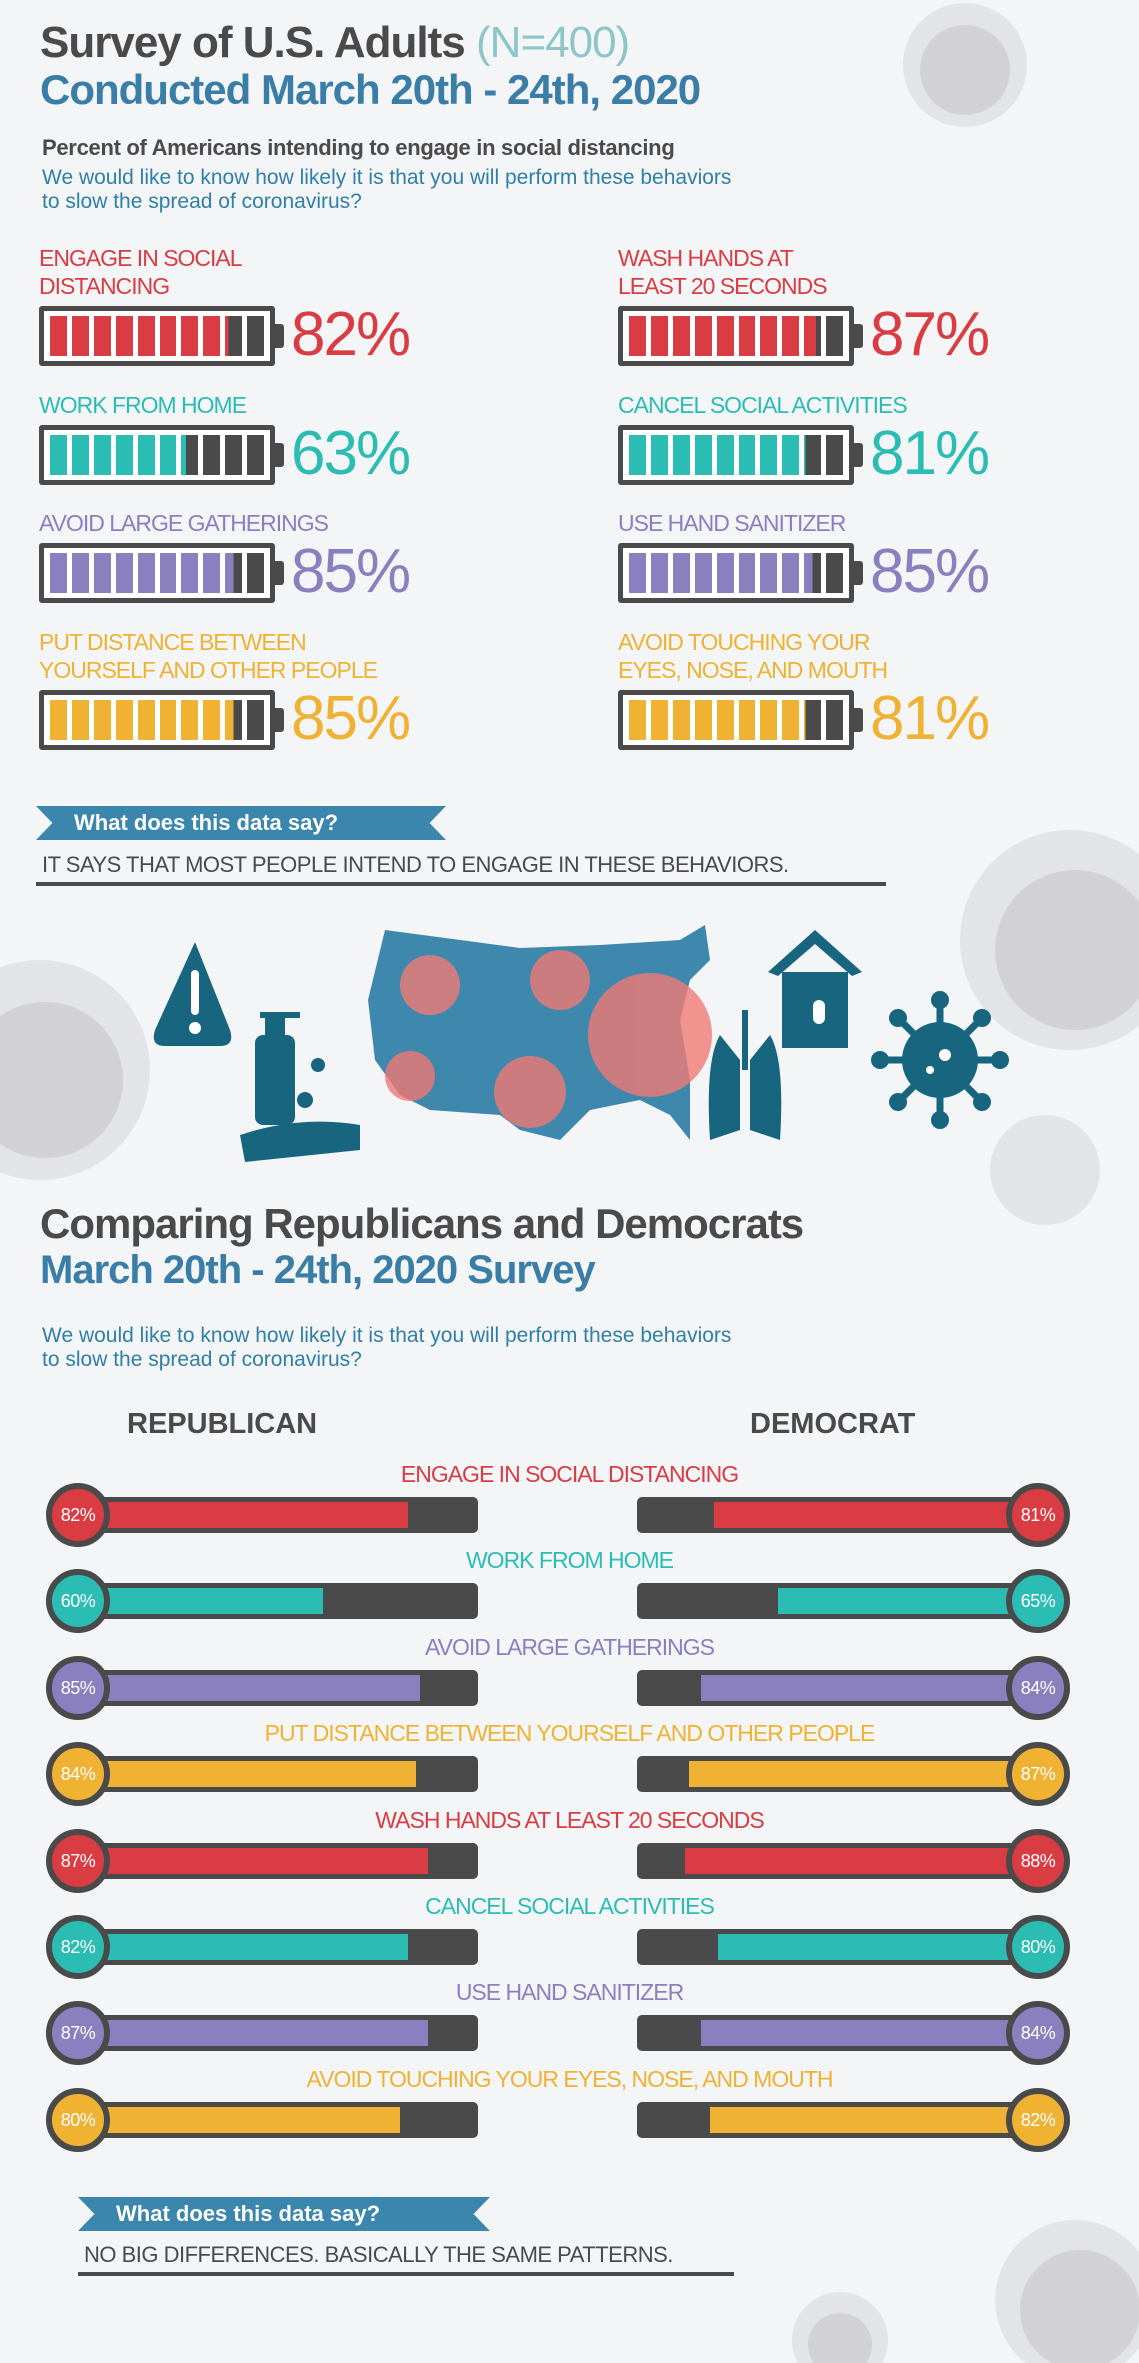  Describe the element at coordinates (723, 272) in the screenshot. I see `battery-label: WASH HANDS AT LEAST 20 SECONDS` at that location.